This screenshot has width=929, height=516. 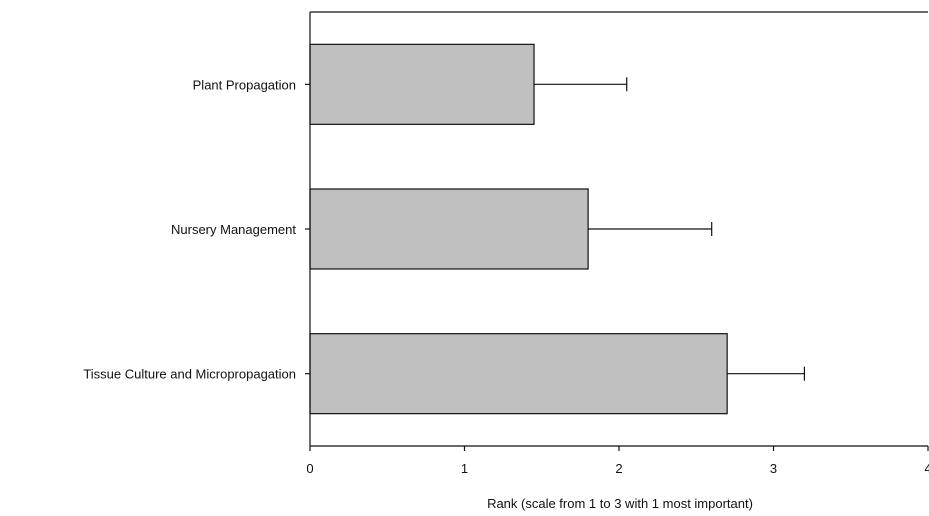 What do you see at coordinates (309, 468) in the screenshot?
I see `x-tick-label: 0` at bounding box center [309, 468].